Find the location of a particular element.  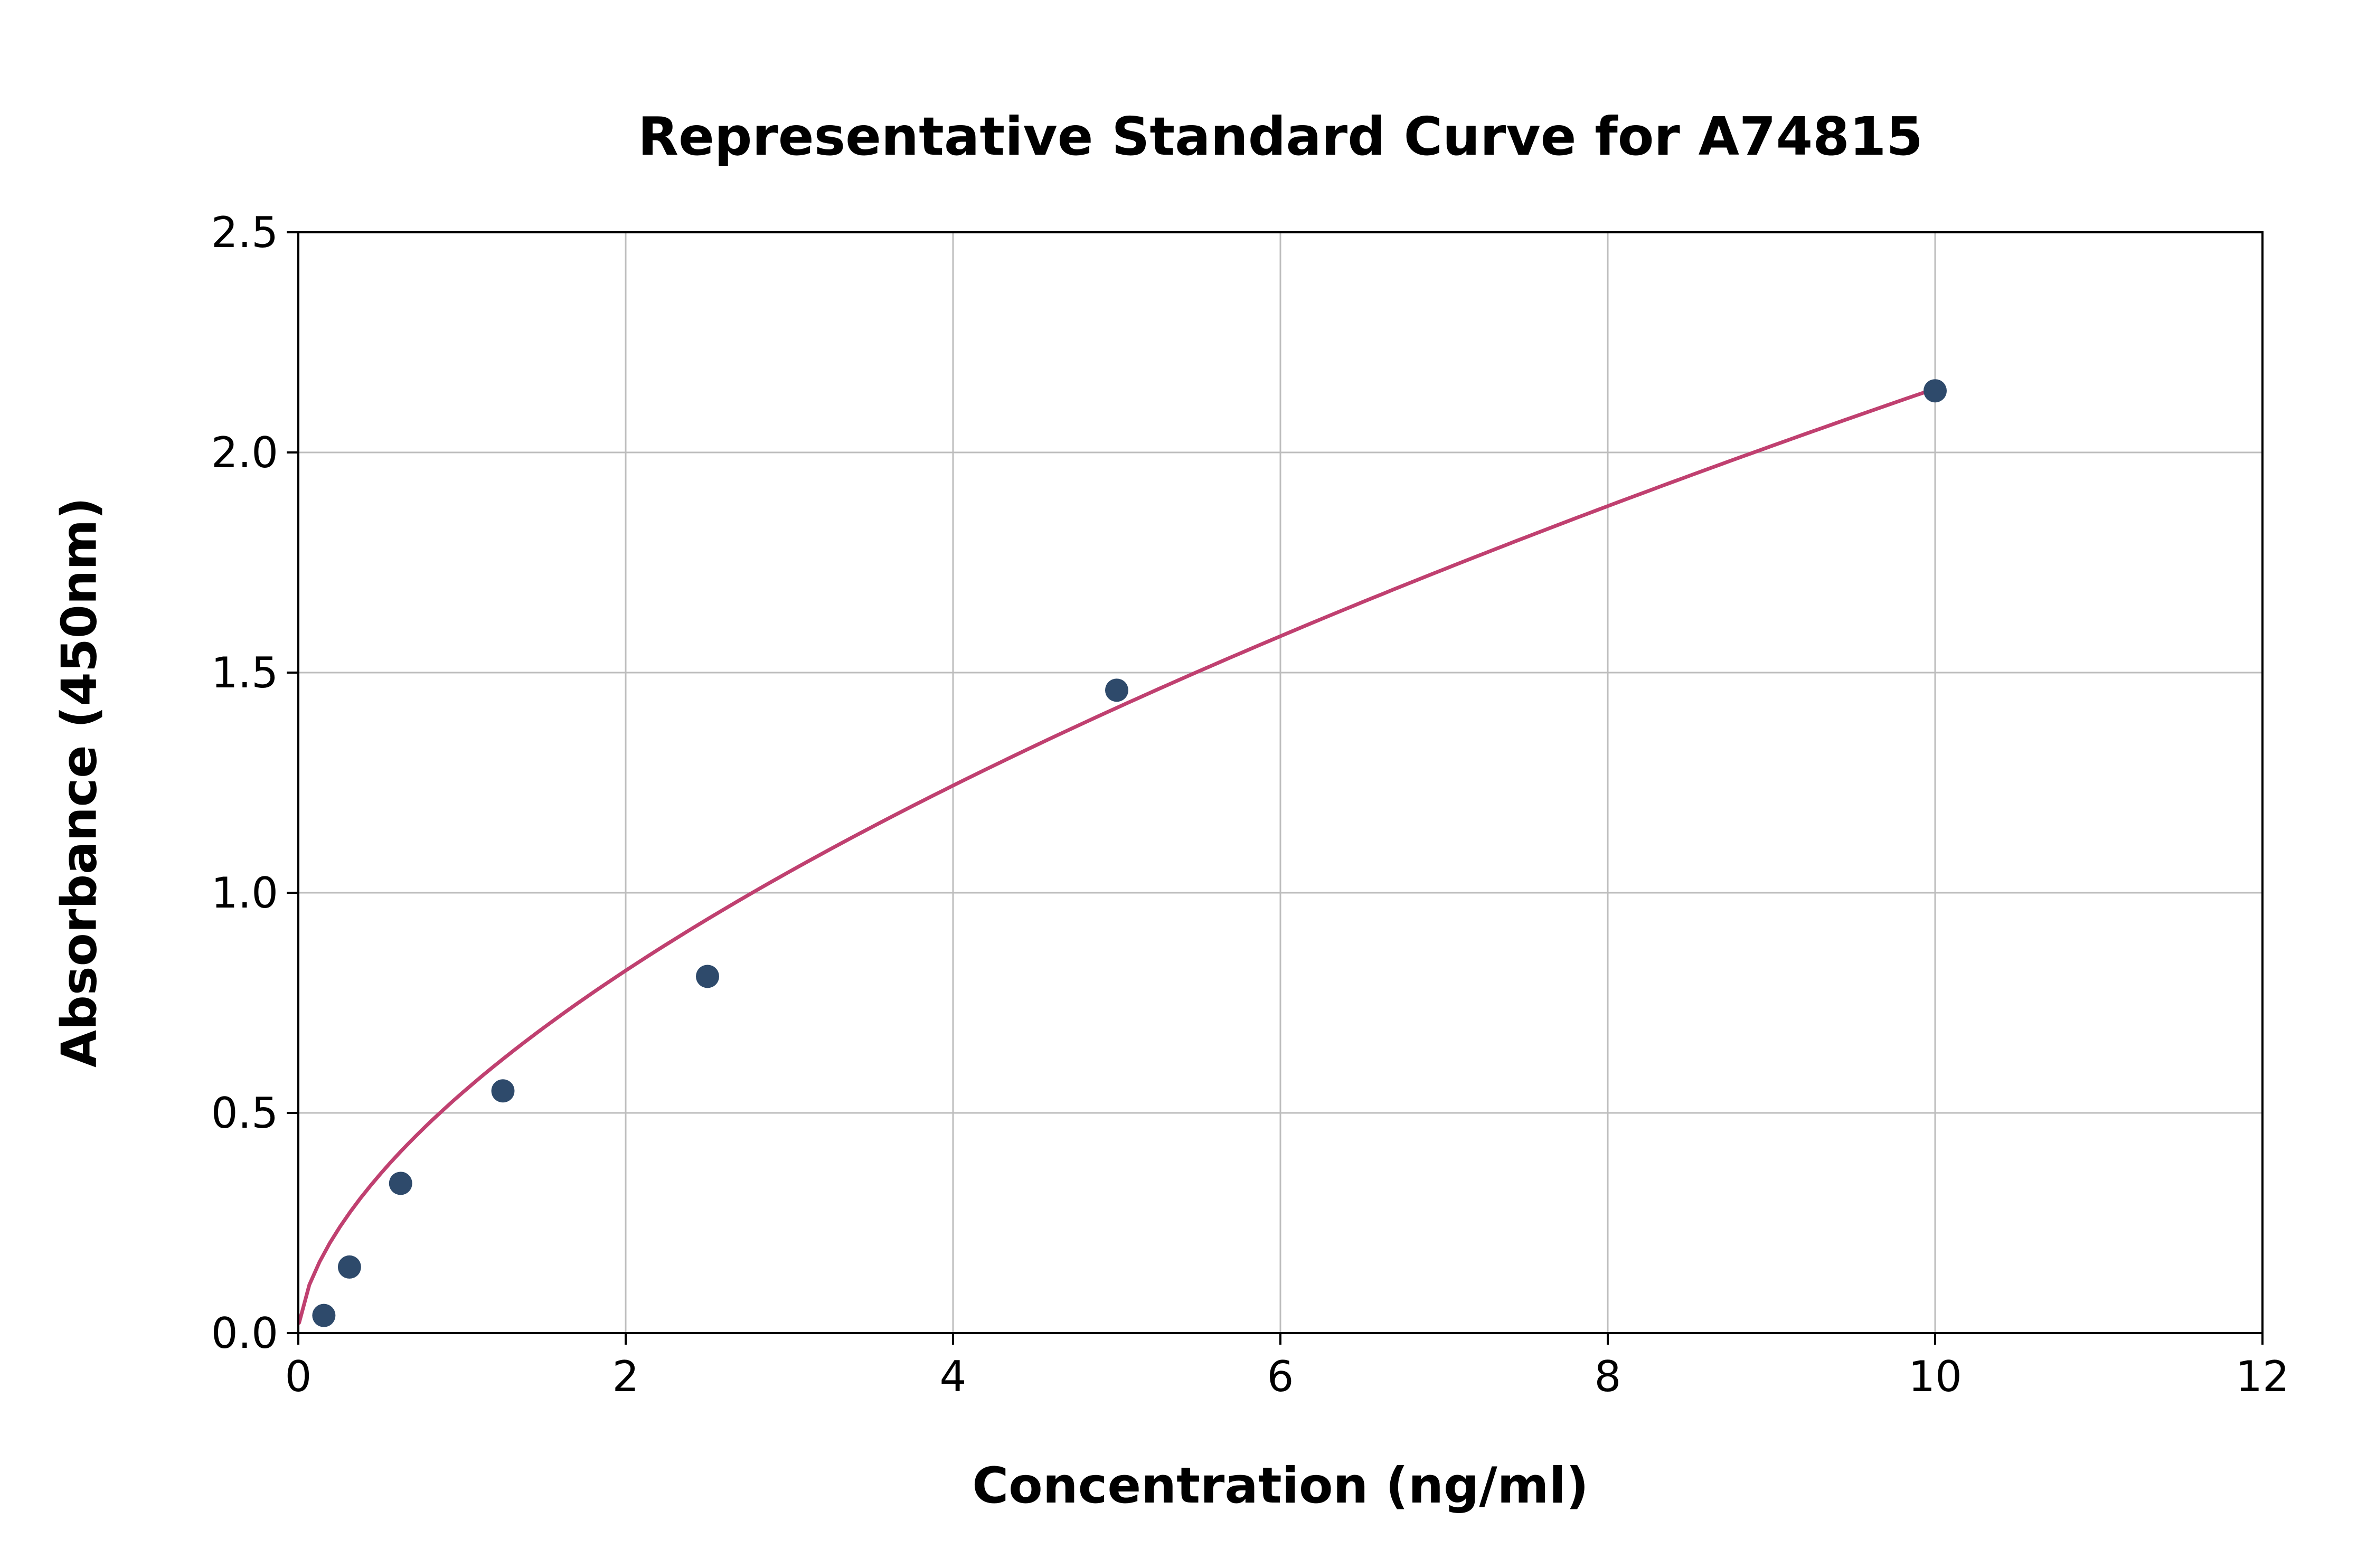

x-tick-label: 6 is located at coordinates (1280, 1376).